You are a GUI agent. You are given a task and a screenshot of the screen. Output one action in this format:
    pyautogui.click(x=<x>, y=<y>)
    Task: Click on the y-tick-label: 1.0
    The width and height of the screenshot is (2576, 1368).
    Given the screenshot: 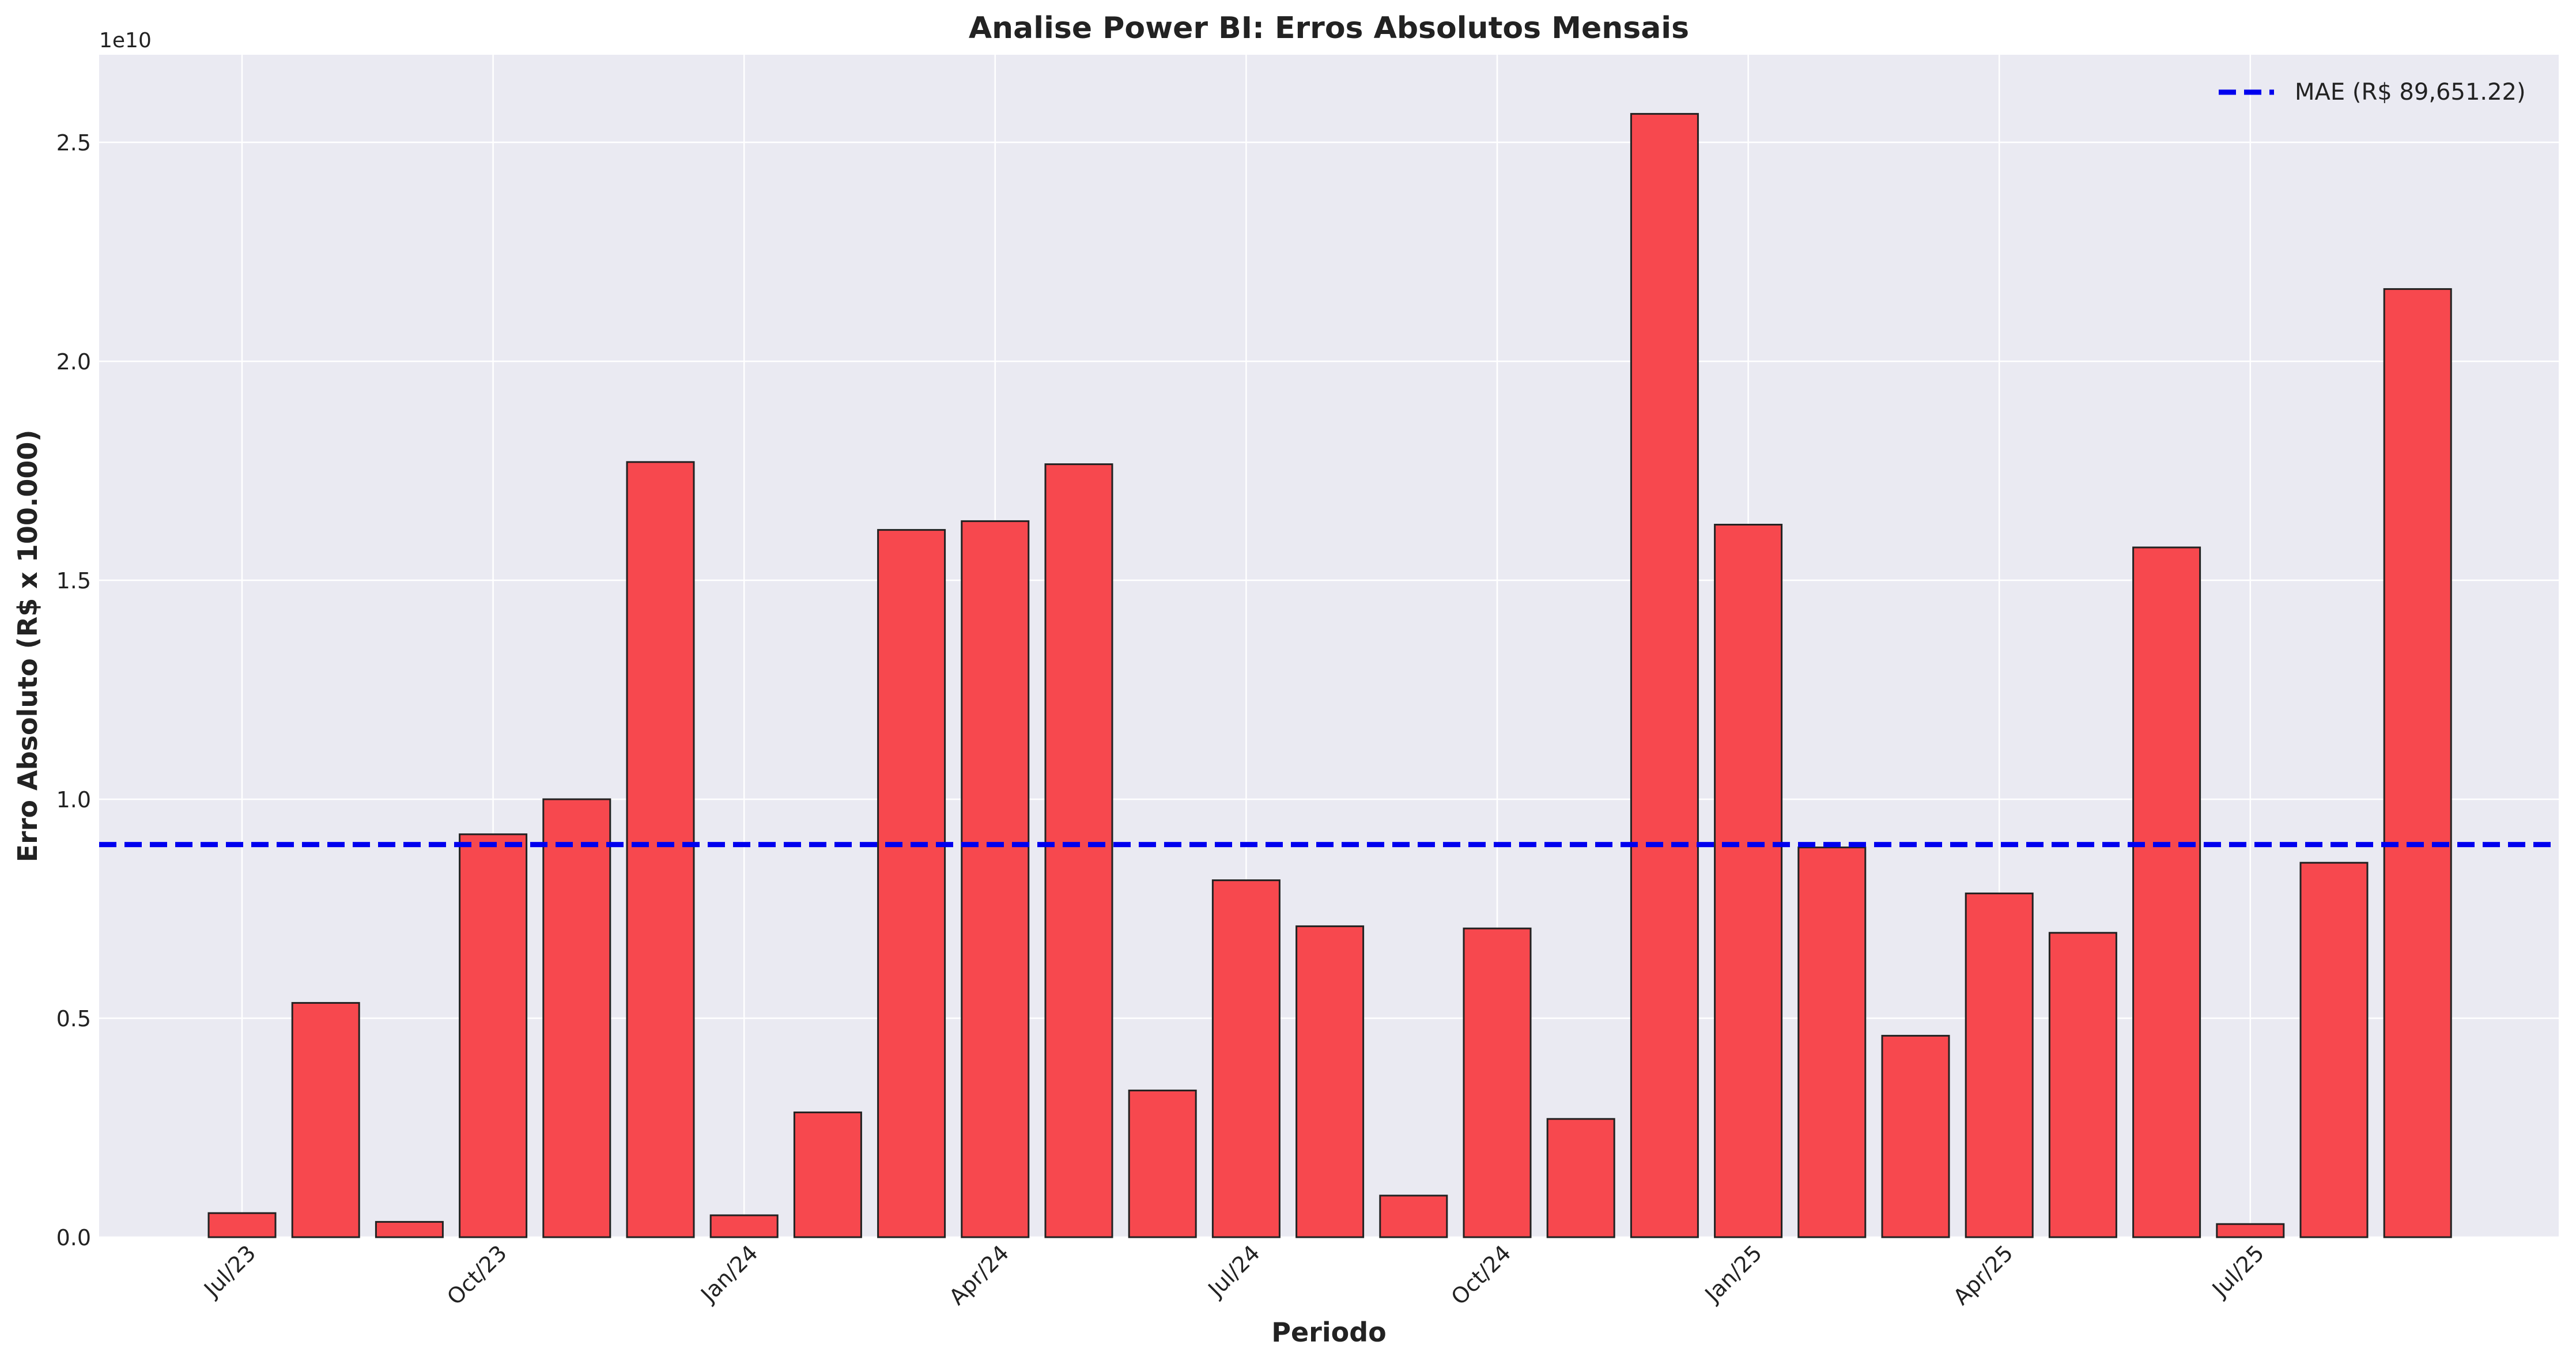 What is the action you would take?
    pyautogui.click(x=73, y=800)
    